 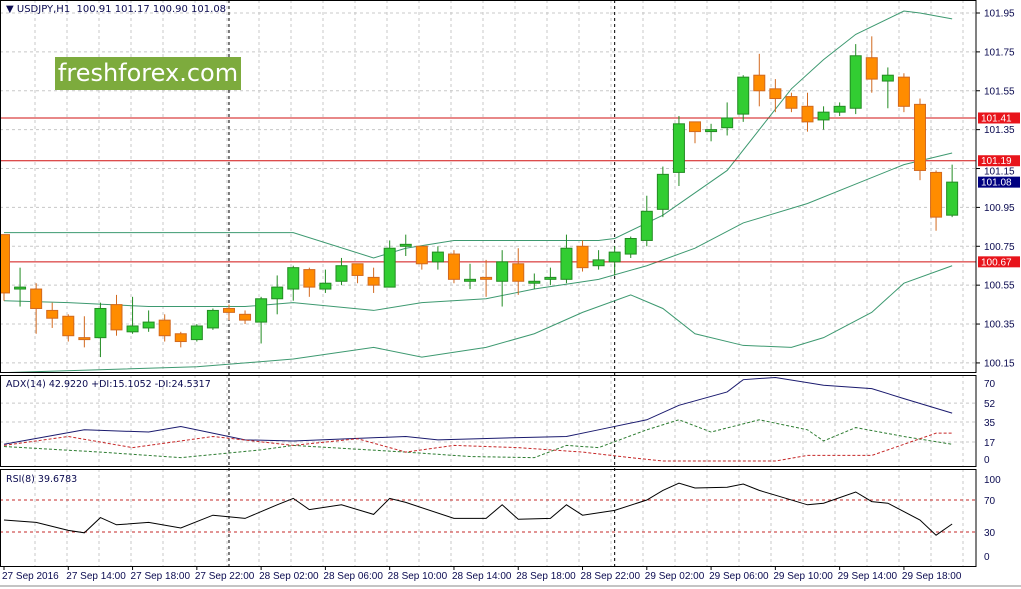 I want to click on time-axis-label: 29 Sep 18:00, so click(x=932, y=576).